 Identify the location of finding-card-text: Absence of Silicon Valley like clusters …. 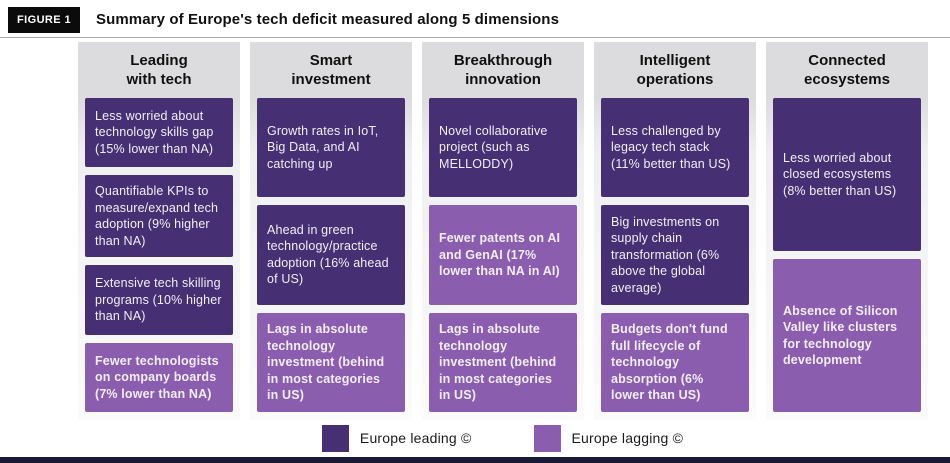
(840, 335).